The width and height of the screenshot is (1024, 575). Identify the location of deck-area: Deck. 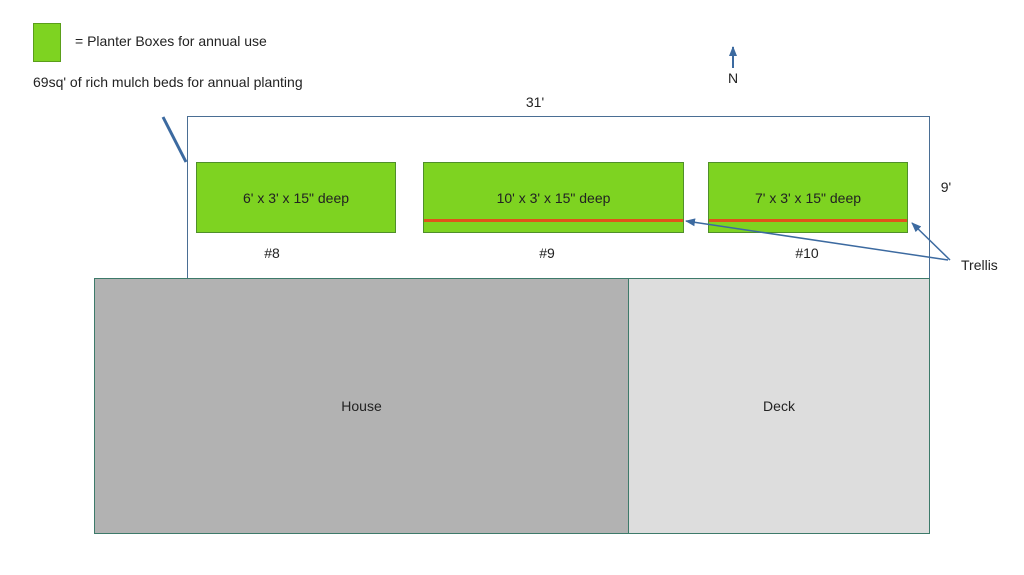
(779, 406).